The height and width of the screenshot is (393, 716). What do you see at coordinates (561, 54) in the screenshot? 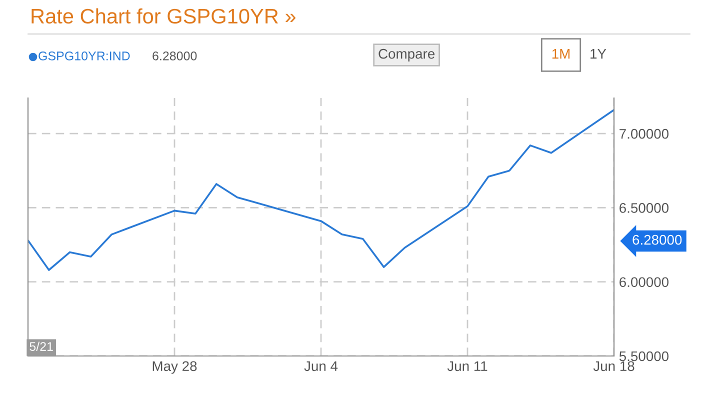
I see `text: 1M` at bounding box center [561, 54].